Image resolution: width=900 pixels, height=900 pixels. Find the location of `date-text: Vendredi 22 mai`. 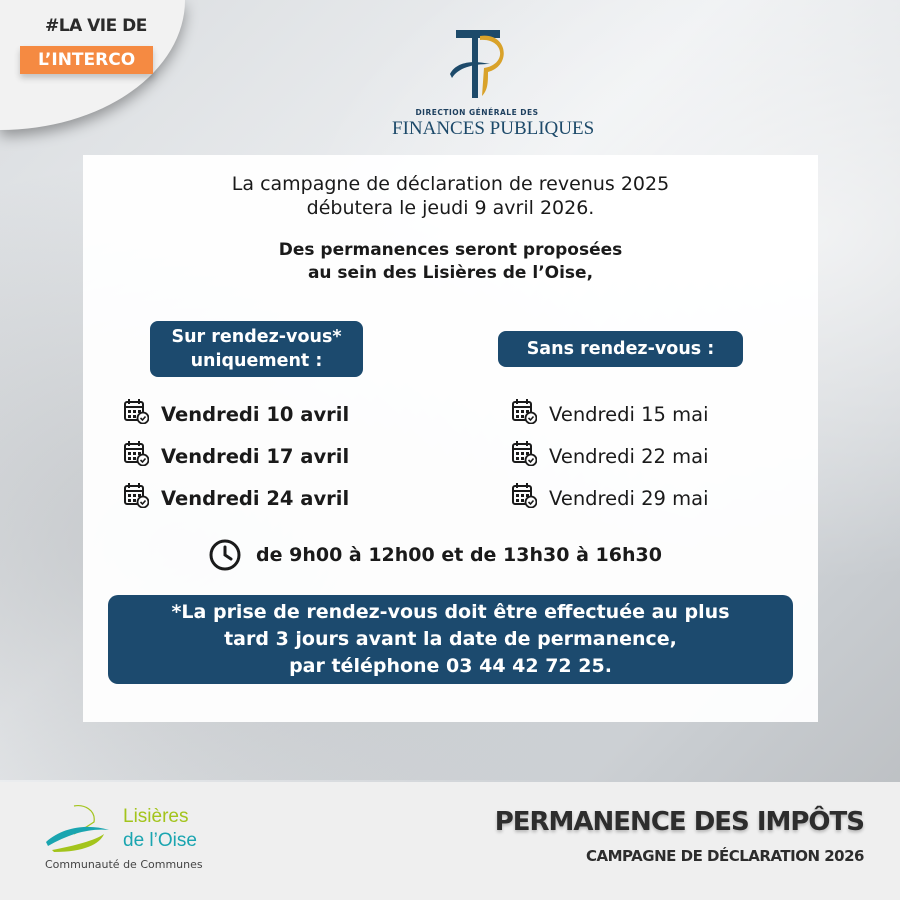

date-text: Vendredi 22 mai is located at coordinates (629, 456).